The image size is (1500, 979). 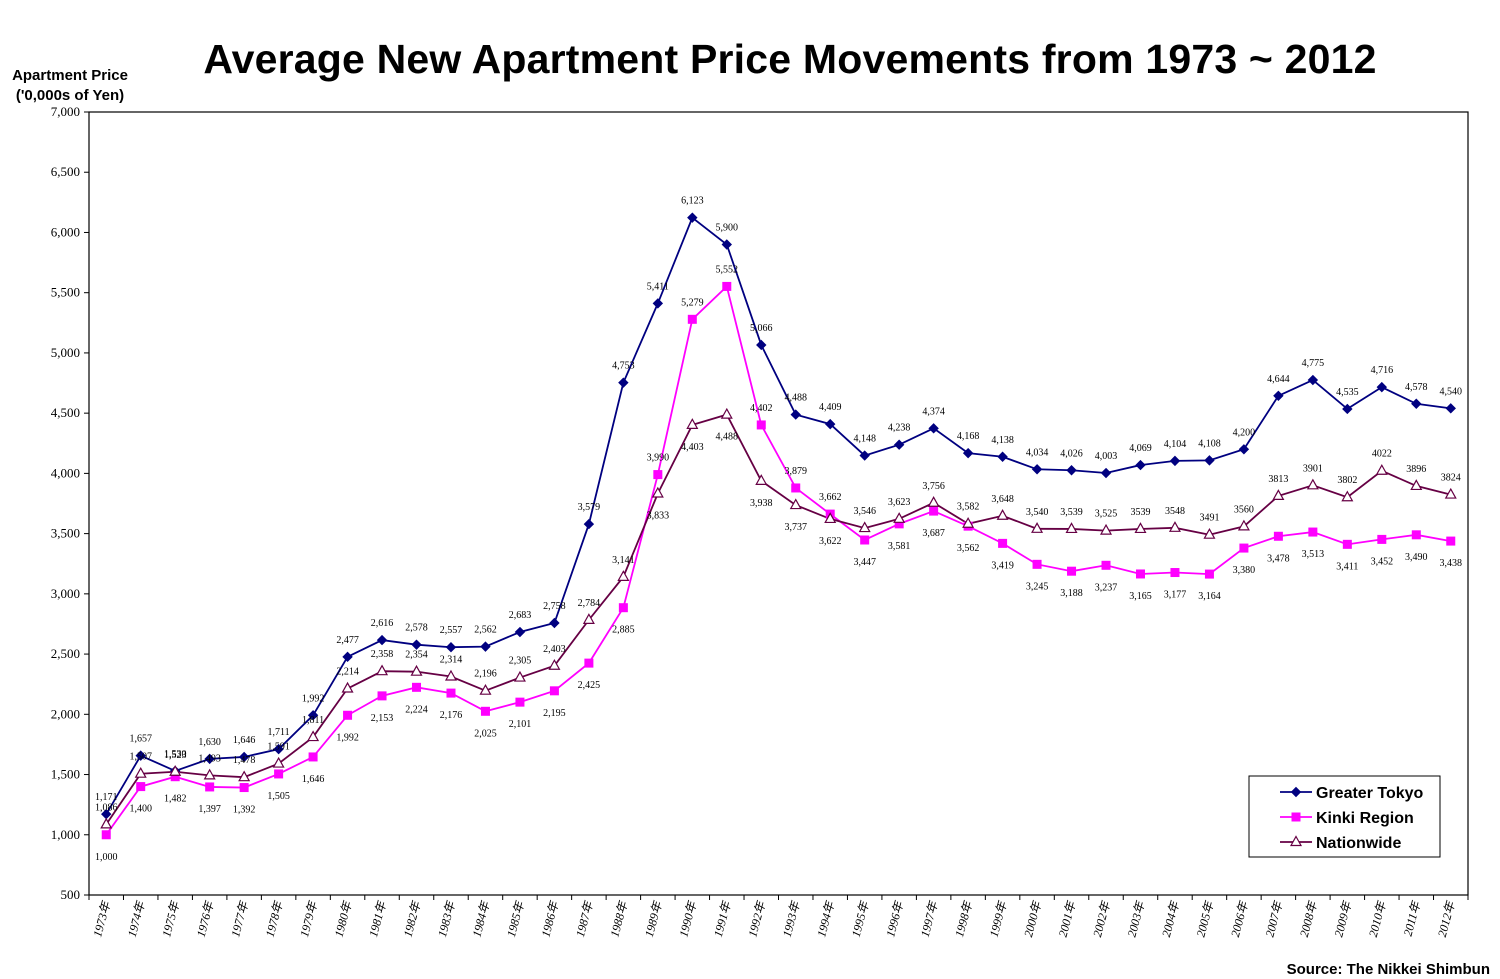 I want to click on data-label: 1,086, so click(x=106, y=807).